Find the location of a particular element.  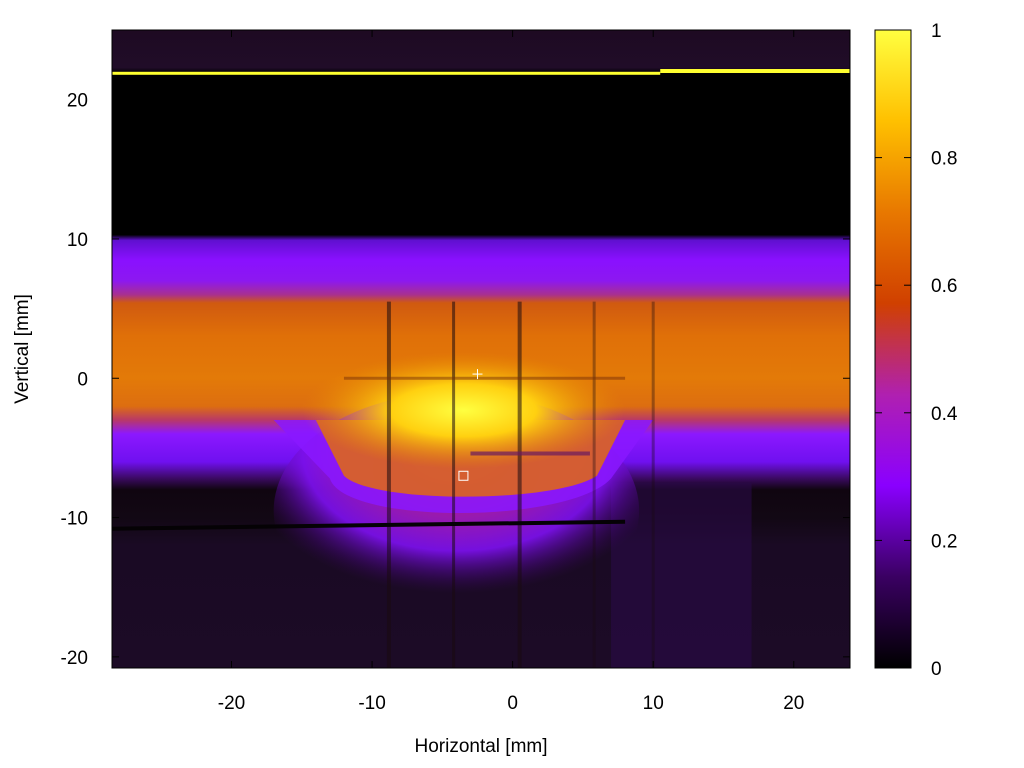

colorbar-ticks: 0 0.2 0.4 0.6 0.8 1 is located at coordinates (916, 350).